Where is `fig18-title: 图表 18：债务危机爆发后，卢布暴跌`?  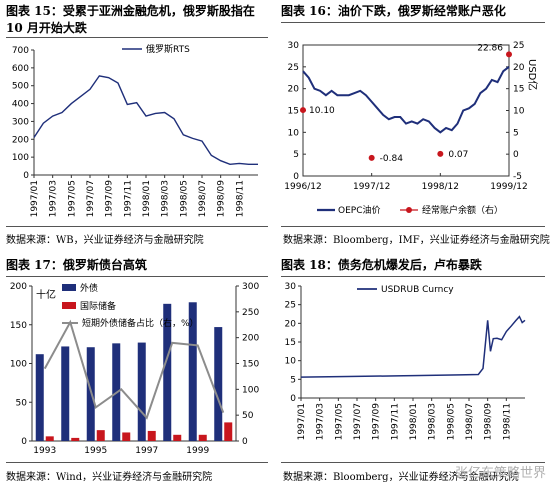
fig18-title: 图表 18：债务危机爆发后，卢布暴跌 is located at coordinates (381, 265).